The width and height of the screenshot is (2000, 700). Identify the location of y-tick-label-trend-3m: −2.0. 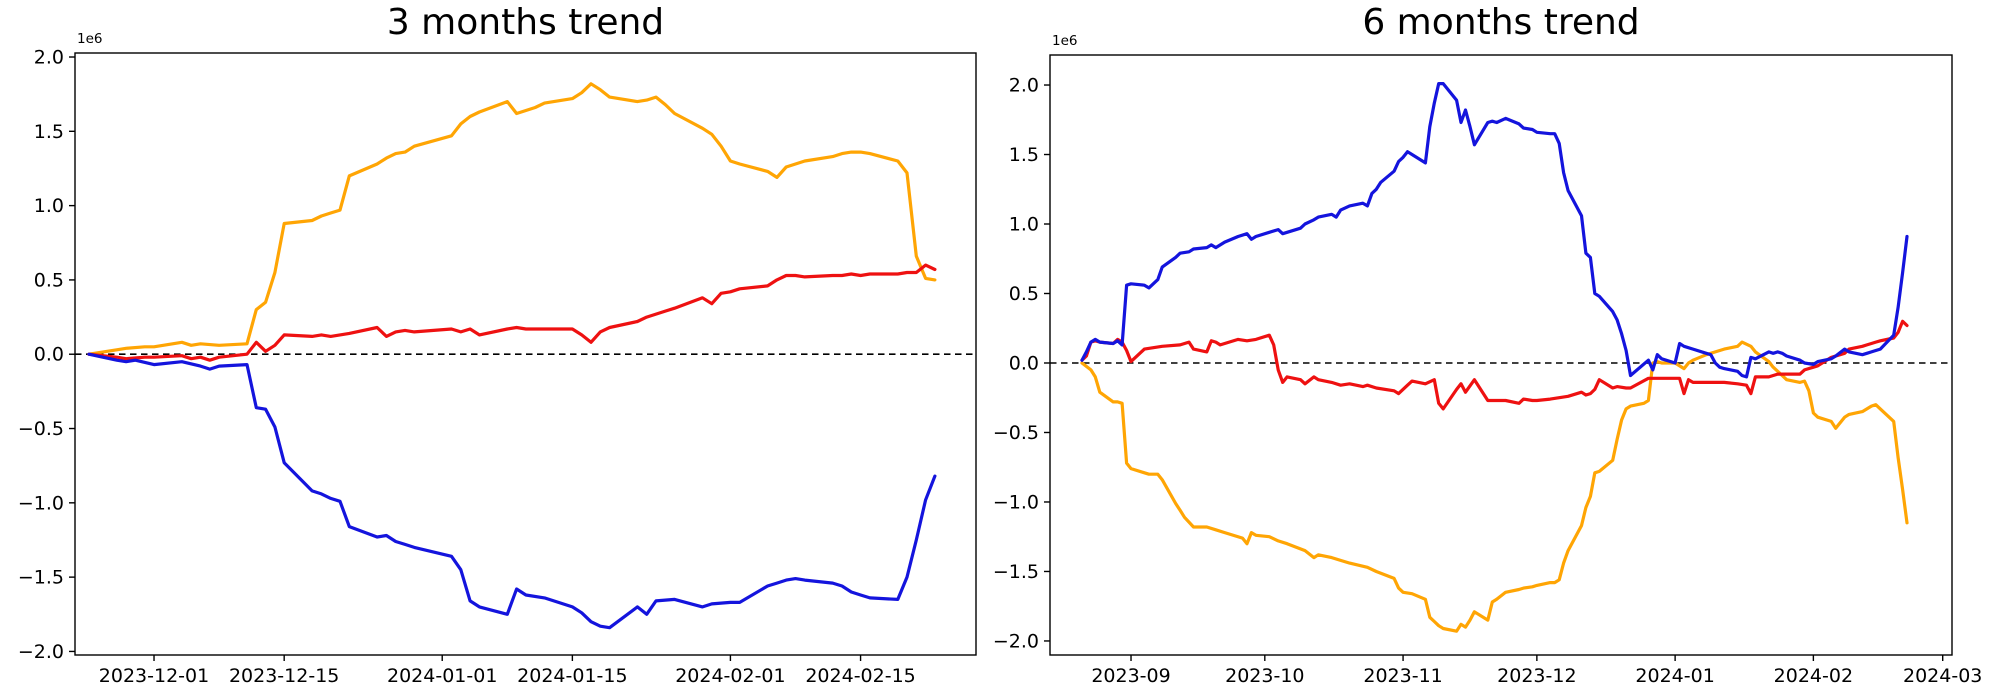
(41, 652).